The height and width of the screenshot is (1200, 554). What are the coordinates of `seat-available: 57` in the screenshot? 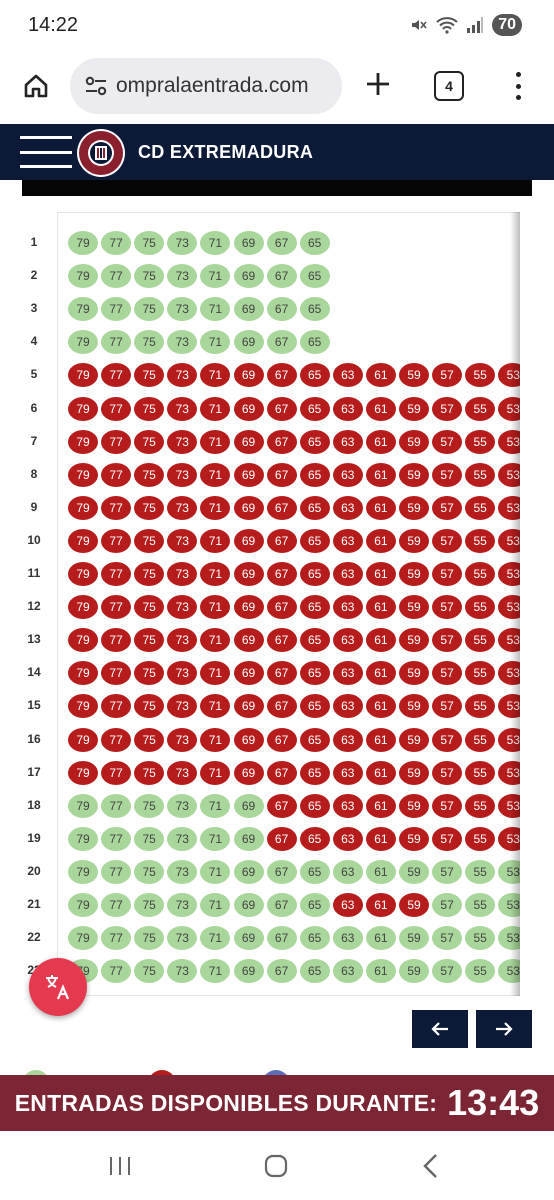 It's located at (447, 905).